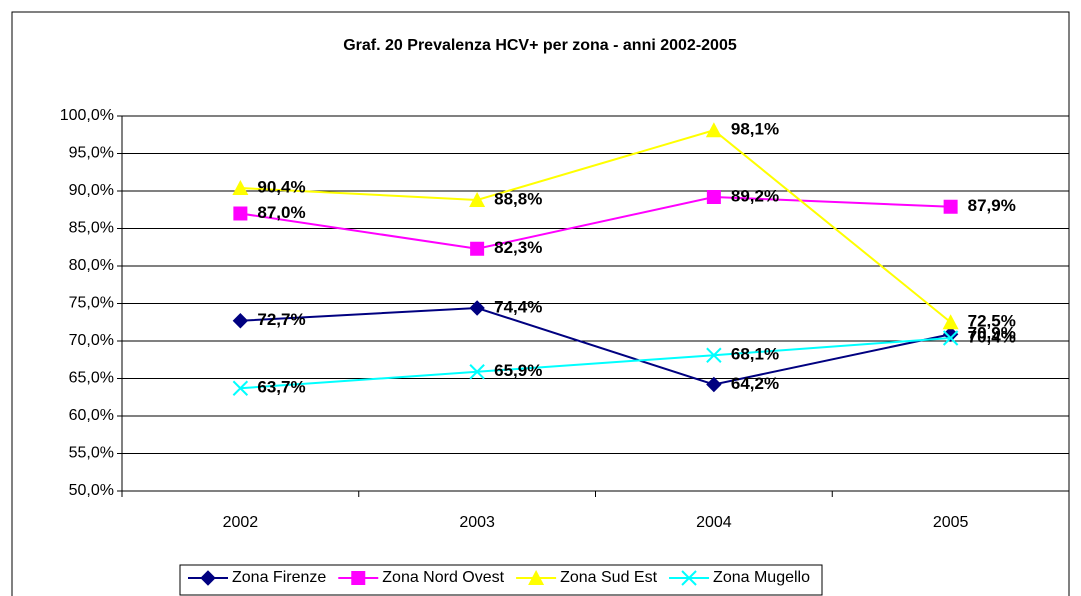 The image size is (1081, 596). Describe the element at coordinates (91, 378) in the screenshot. I see `y-tick-label: 65,0%` at that location.